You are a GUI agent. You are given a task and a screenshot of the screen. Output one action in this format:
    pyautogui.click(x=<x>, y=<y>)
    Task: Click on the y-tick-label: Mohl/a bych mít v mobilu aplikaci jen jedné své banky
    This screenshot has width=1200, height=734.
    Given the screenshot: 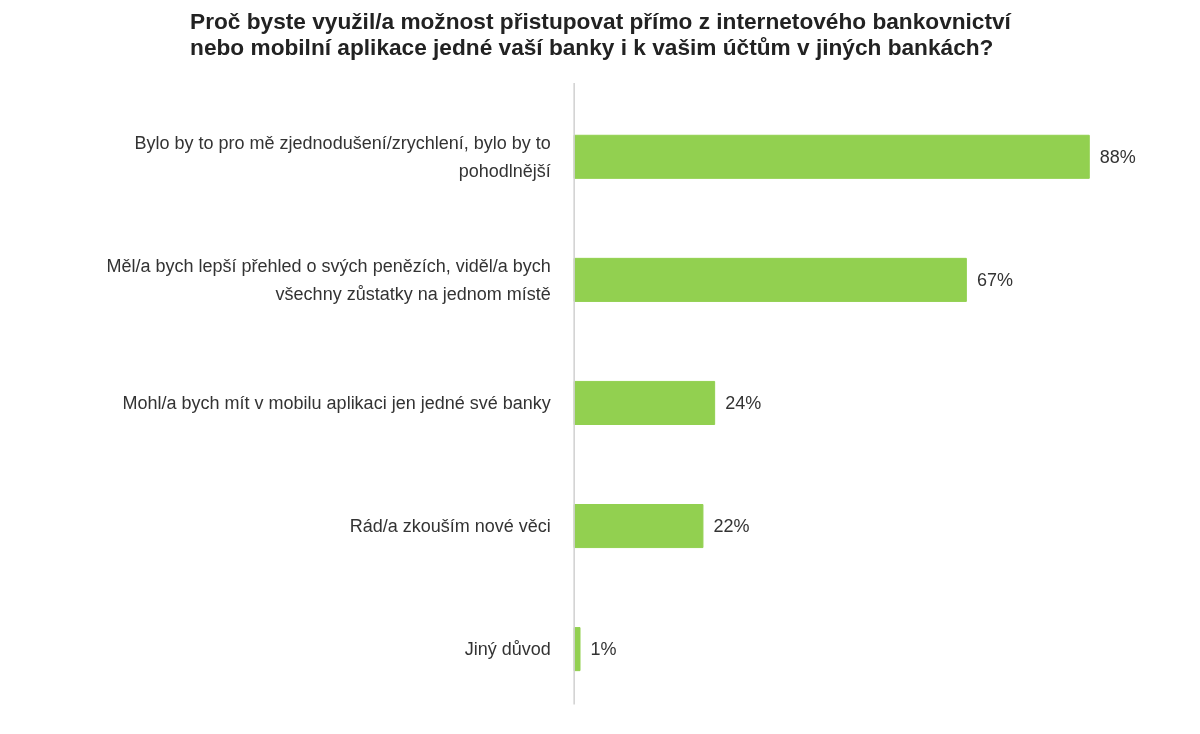 What is the action you would take?
    pyautogui.click(x=336, y=402)
    